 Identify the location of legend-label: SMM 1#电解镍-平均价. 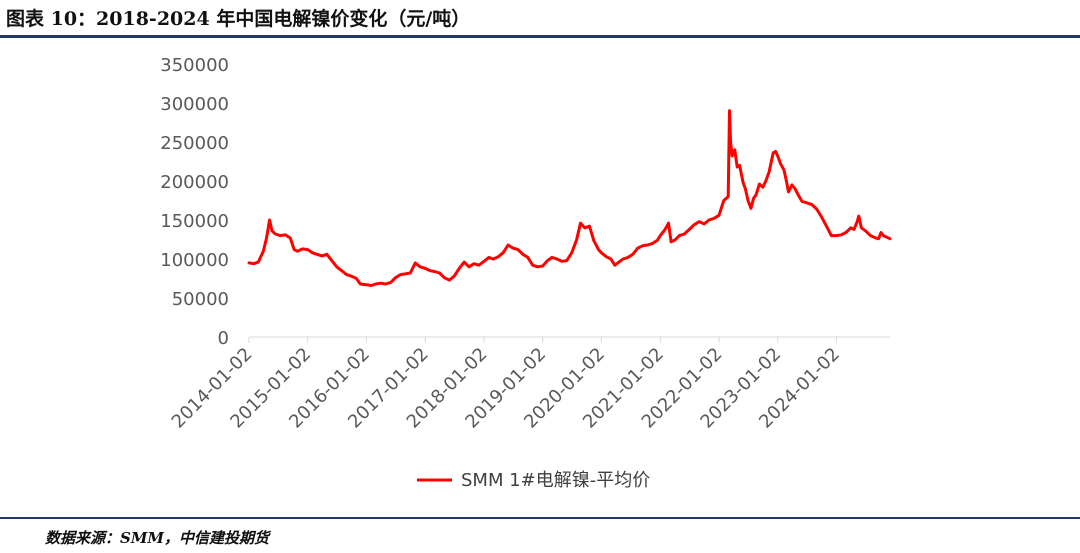
(555, 480).